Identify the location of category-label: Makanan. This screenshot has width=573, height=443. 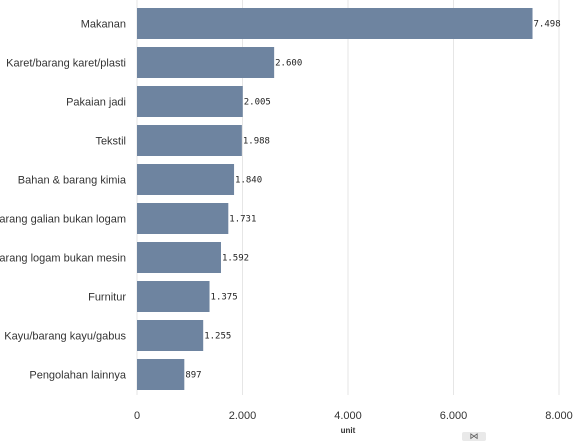
(103, 25).